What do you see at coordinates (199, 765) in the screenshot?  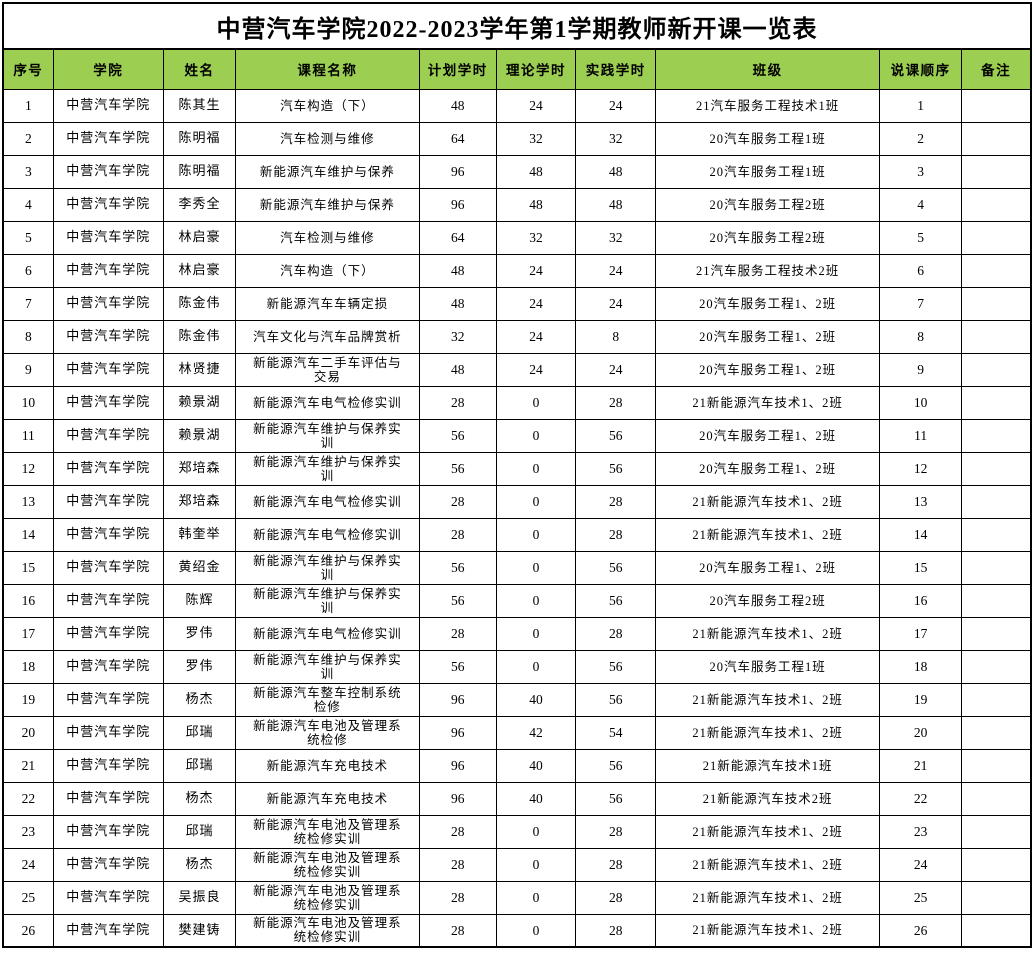 I see `teacher-name-cell: 邱瑞` at bounding box center [199, 765].